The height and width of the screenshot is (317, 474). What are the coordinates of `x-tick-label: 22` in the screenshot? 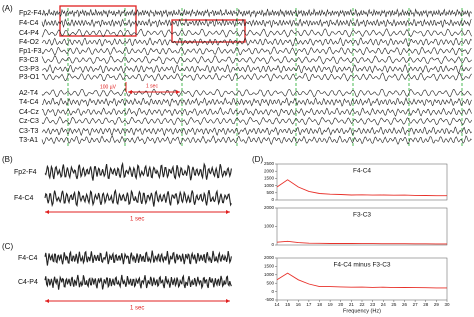 It's located at (362, 304).